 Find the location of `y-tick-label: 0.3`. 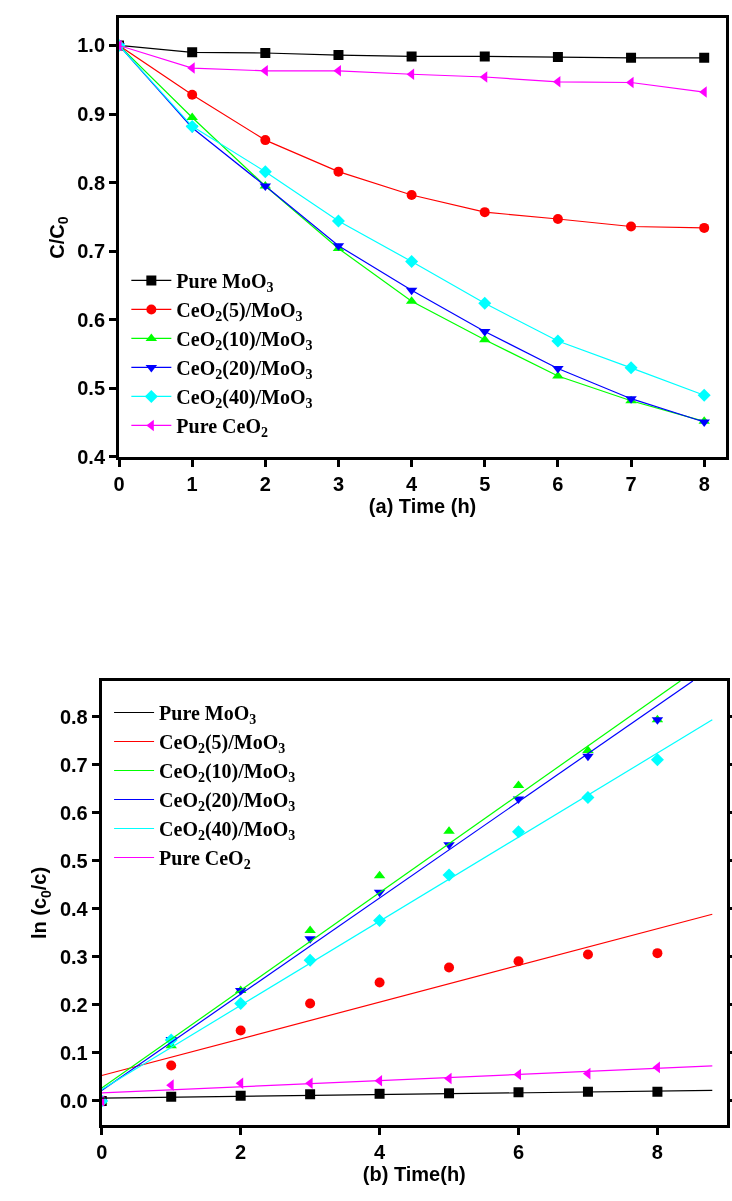

y-tick-label: 0.3 is located at coordinates (73, 956).